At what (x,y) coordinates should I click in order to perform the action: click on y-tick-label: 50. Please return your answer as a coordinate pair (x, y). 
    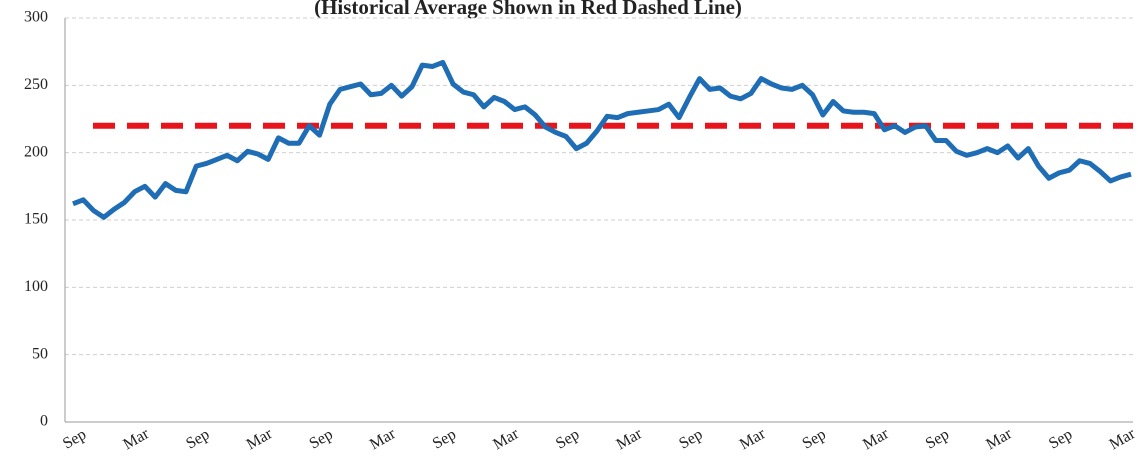
    Looking at the image, I should click on (40, 353).